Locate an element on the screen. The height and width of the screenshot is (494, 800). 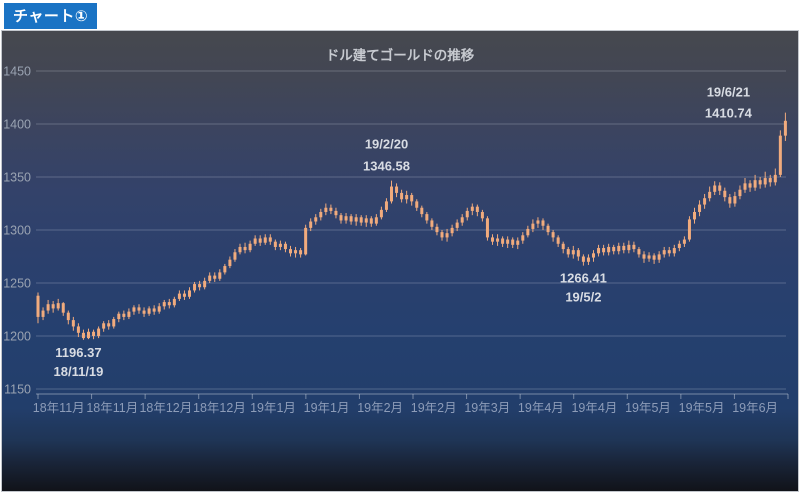
x-axis-label: 19年4月 is located at coordinates (594, 408).